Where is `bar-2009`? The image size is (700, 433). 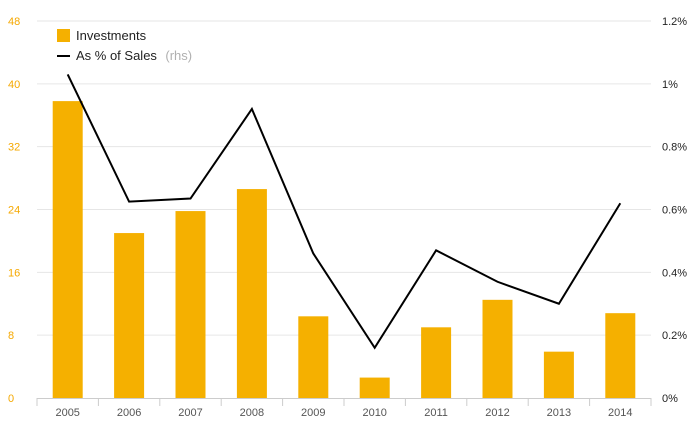 bar-2009 is located at coordinates (313, 357).